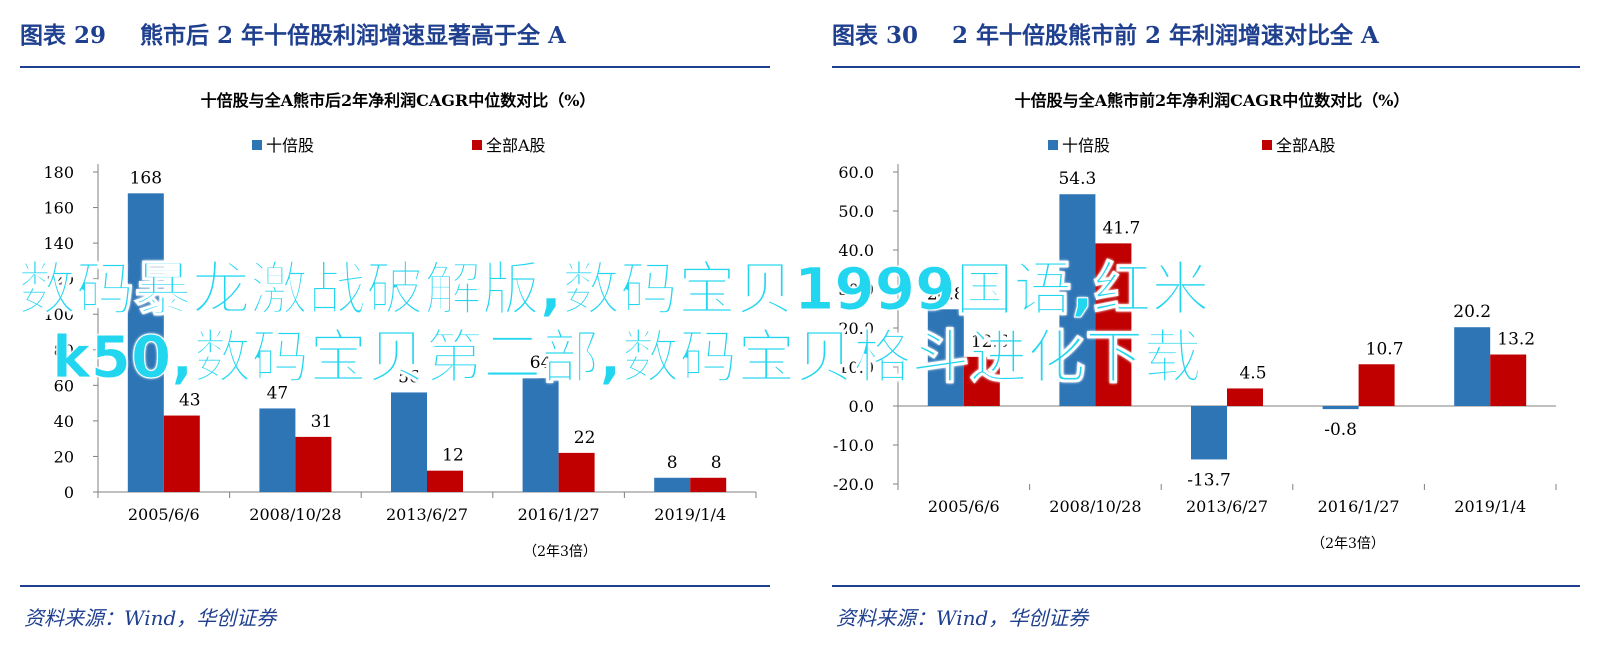  Describe the element at coordinates (856, 250) in the screenshot. I see `y-tick-label: 40.0` at that location.